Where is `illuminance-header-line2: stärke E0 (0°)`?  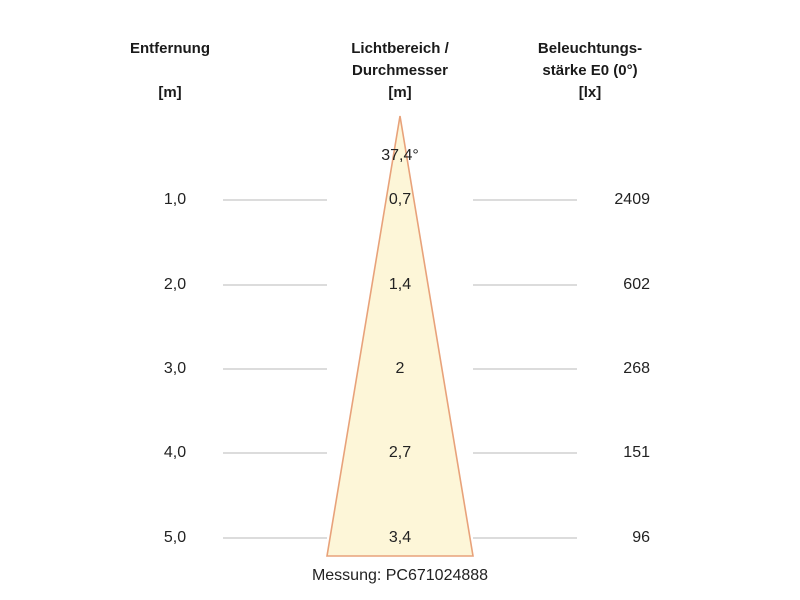
illuminance-header-line2: stärke E0 (0°) is located at coordinates (590, 70).